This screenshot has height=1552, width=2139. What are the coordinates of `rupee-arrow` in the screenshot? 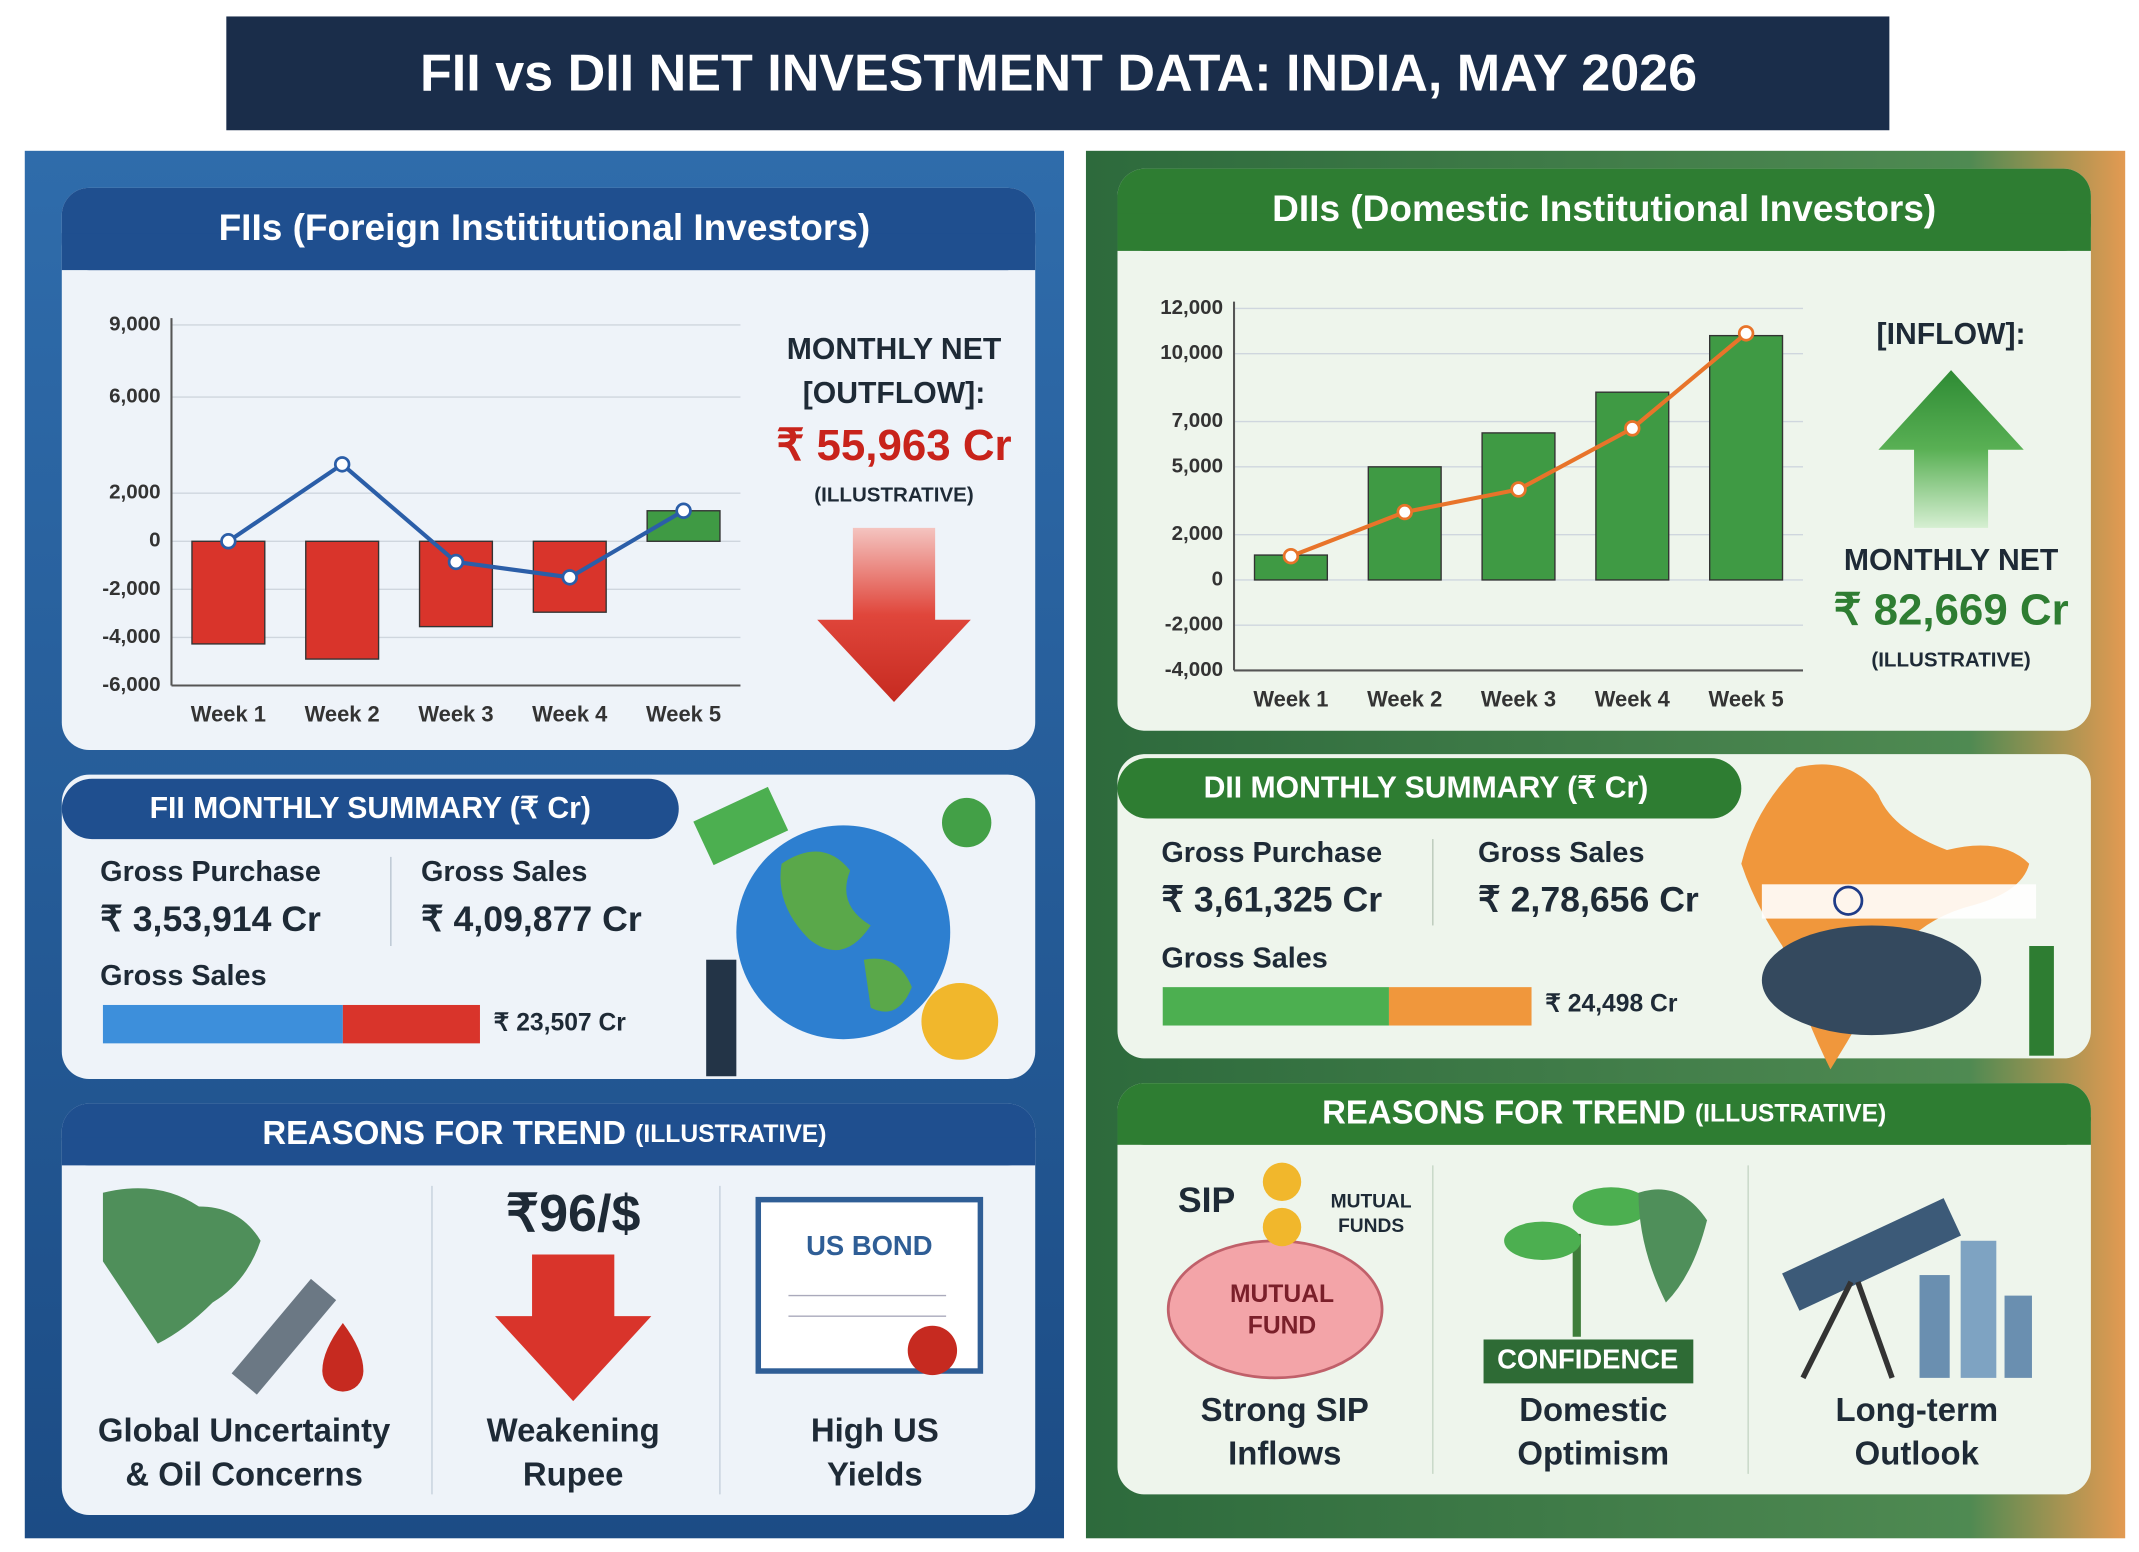 It's located at (573, 1328).